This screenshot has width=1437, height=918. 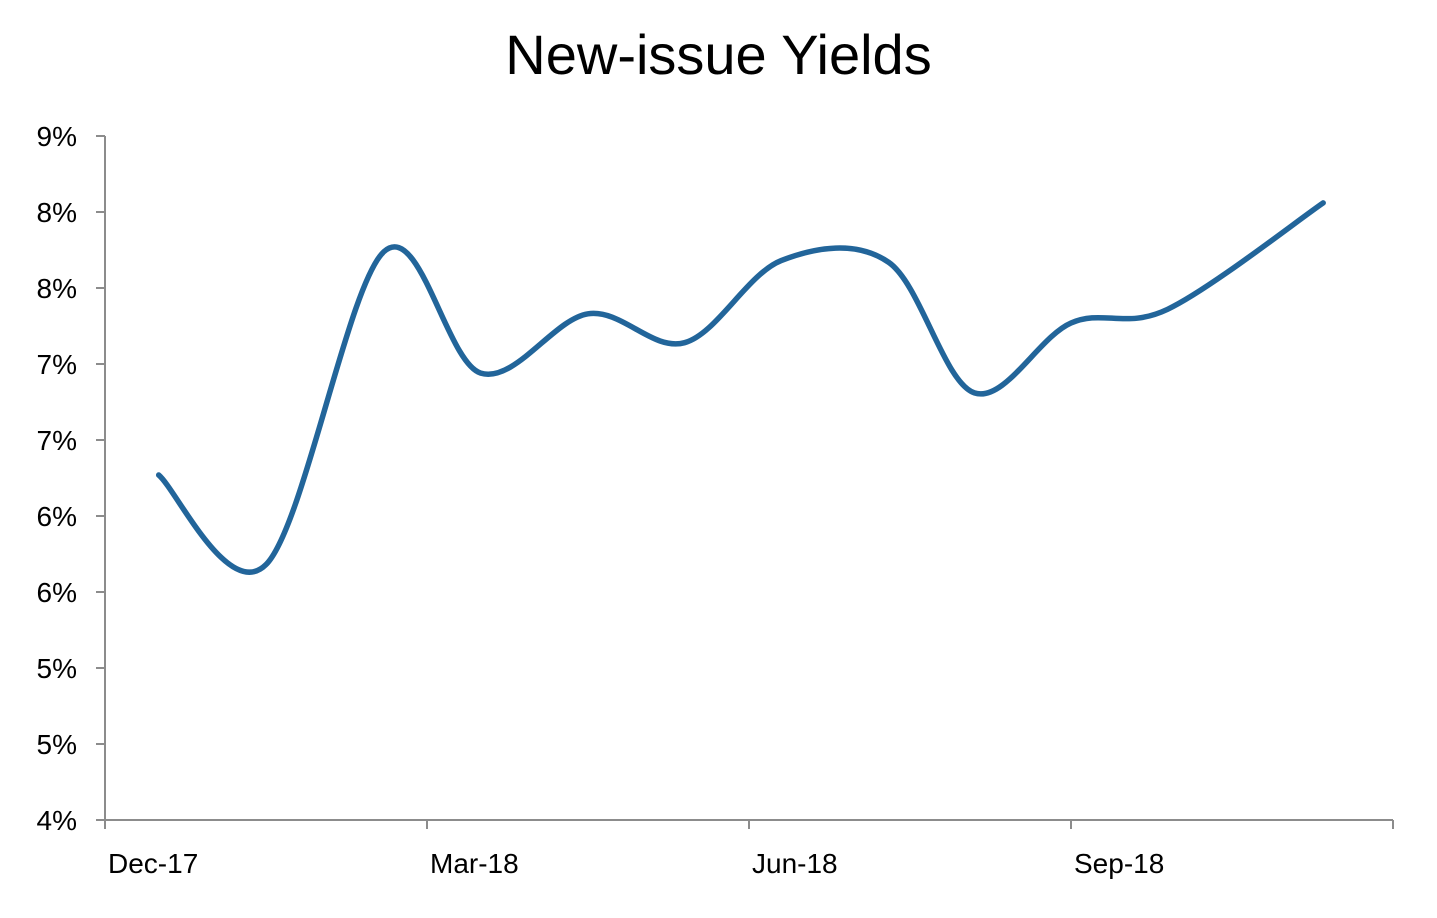 What do you see at coordinates (57, 820) in the screenshot?
I see `y-tick-label: 4%` at bounding box center [57, 820].